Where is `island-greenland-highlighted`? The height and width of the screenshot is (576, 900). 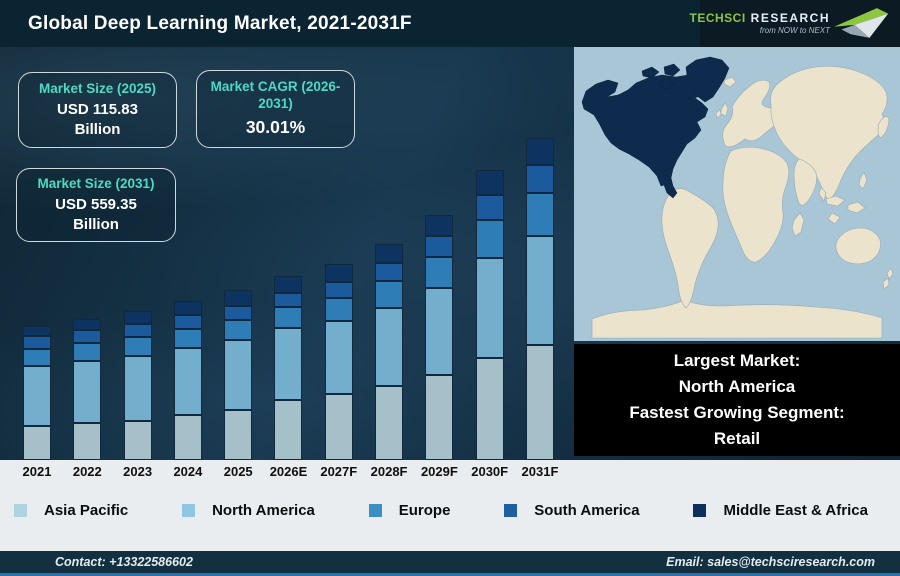
island-greenland-highlighted is located at coordinates (707, 79).